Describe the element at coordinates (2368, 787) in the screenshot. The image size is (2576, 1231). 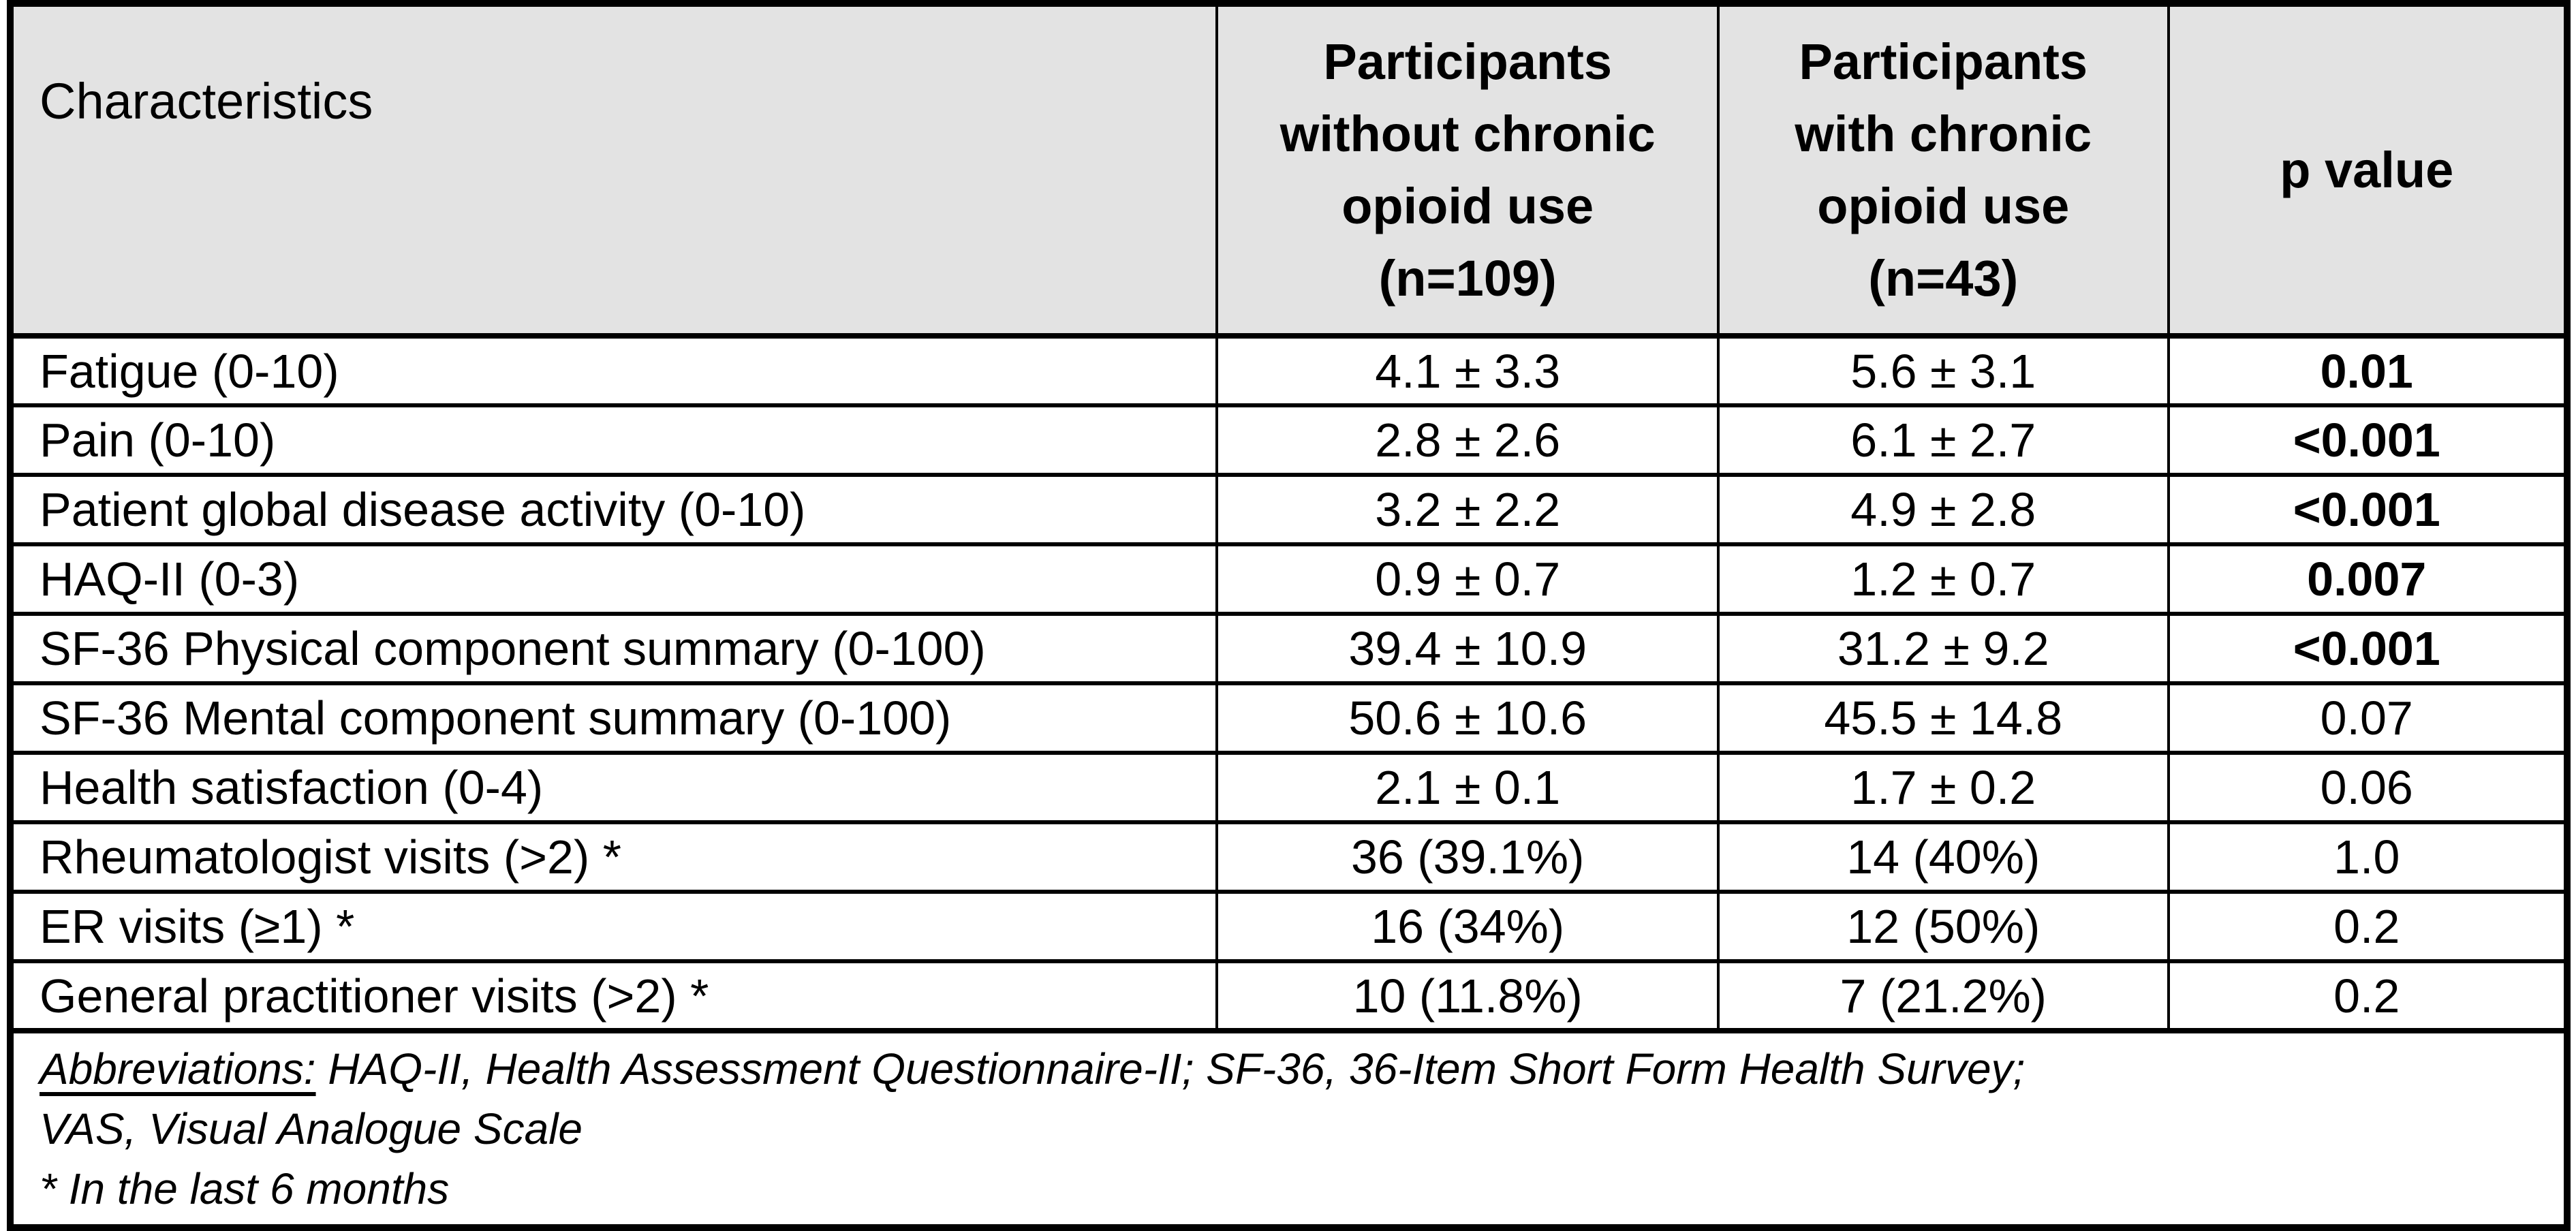
I see `p-value: 0.06` at that location.